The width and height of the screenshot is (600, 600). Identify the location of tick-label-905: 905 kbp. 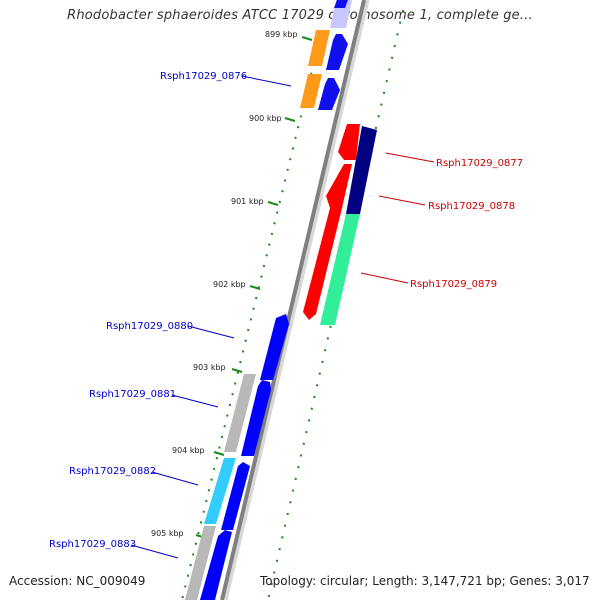
(167, 533).